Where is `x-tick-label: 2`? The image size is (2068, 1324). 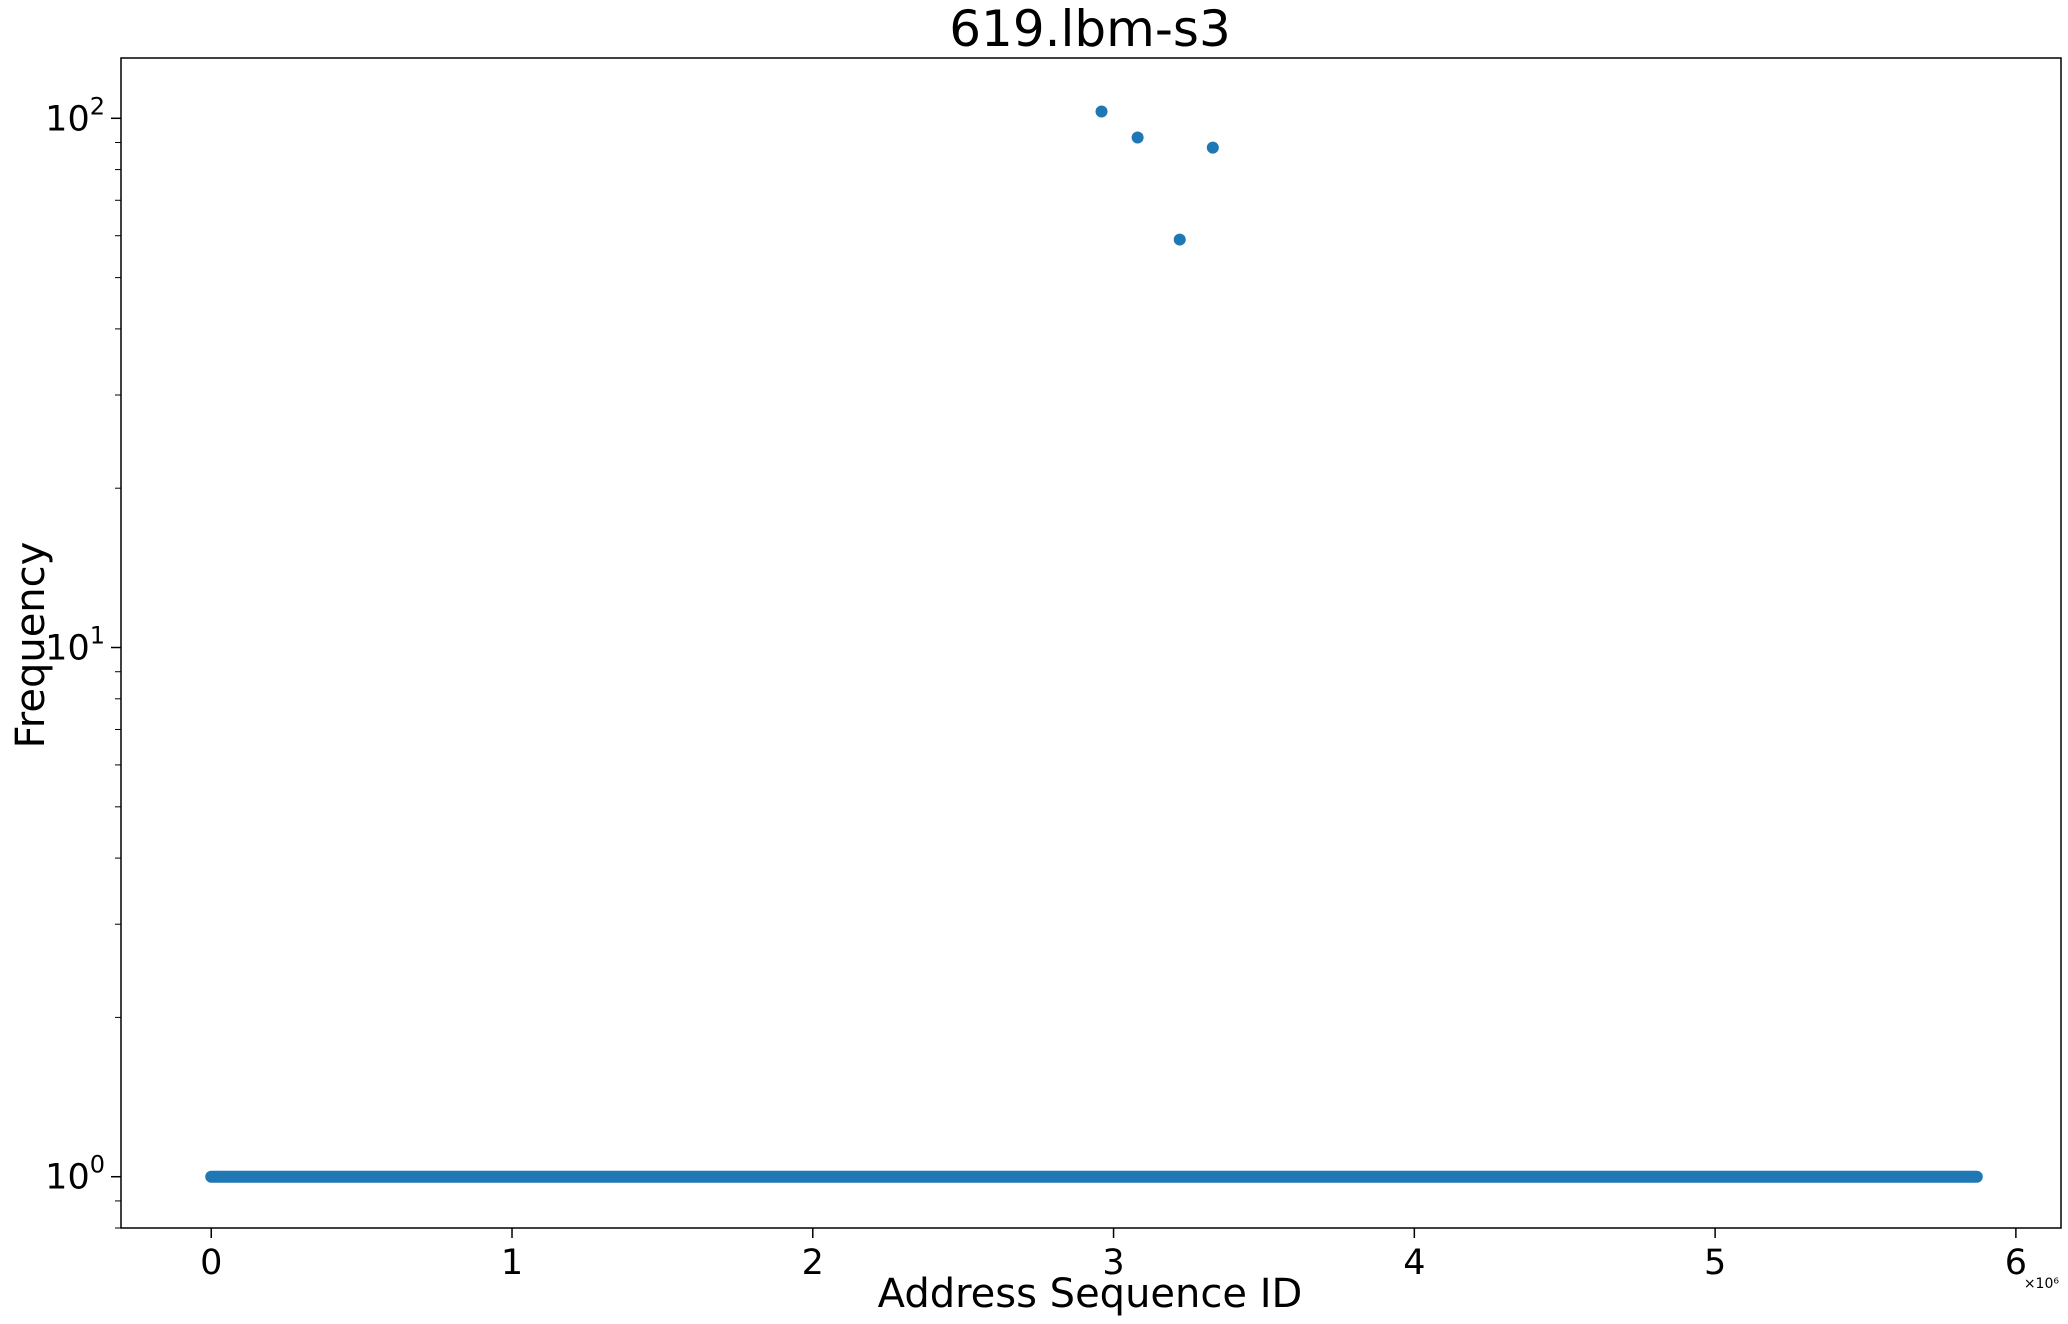 x-tick-label: 2 is located at coordinates (813, 1263).